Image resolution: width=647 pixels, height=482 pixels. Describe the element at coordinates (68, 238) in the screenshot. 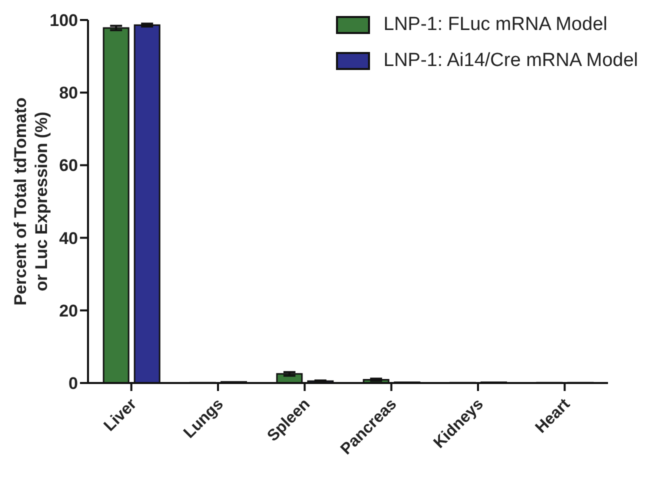

I see `y-tick-label: 40` at that location.